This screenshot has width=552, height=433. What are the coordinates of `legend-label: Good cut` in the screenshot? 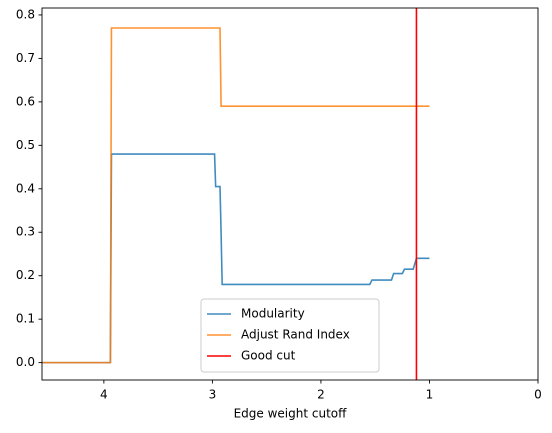 It's located at (268, 356).